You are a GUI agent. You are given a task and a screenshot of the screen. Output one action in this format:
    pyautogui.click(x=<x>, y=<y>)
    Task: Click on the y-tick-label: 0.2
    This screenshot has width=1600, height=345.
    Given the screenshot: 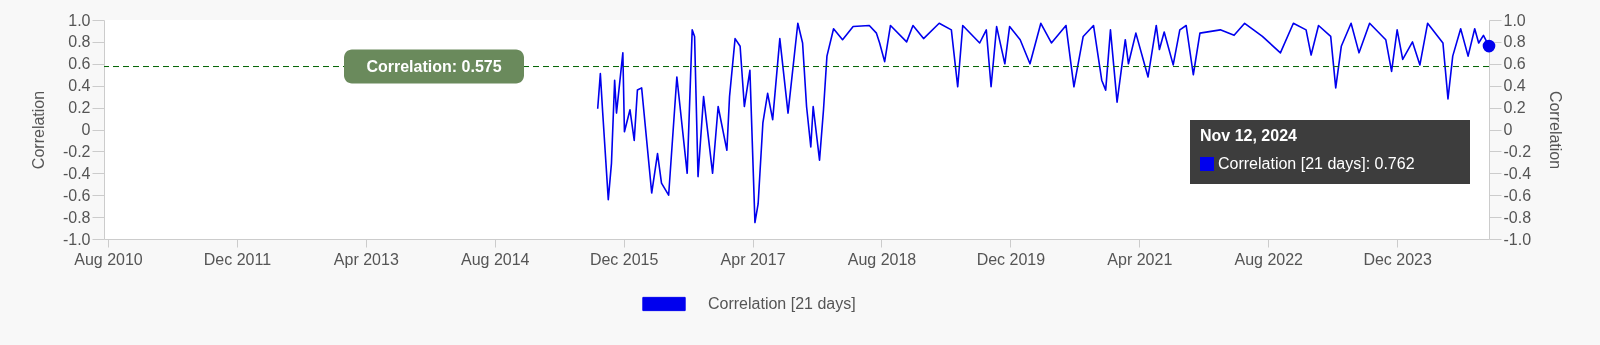 What is the action you would take?
    pyautogui.click(x=79, y=108)
    